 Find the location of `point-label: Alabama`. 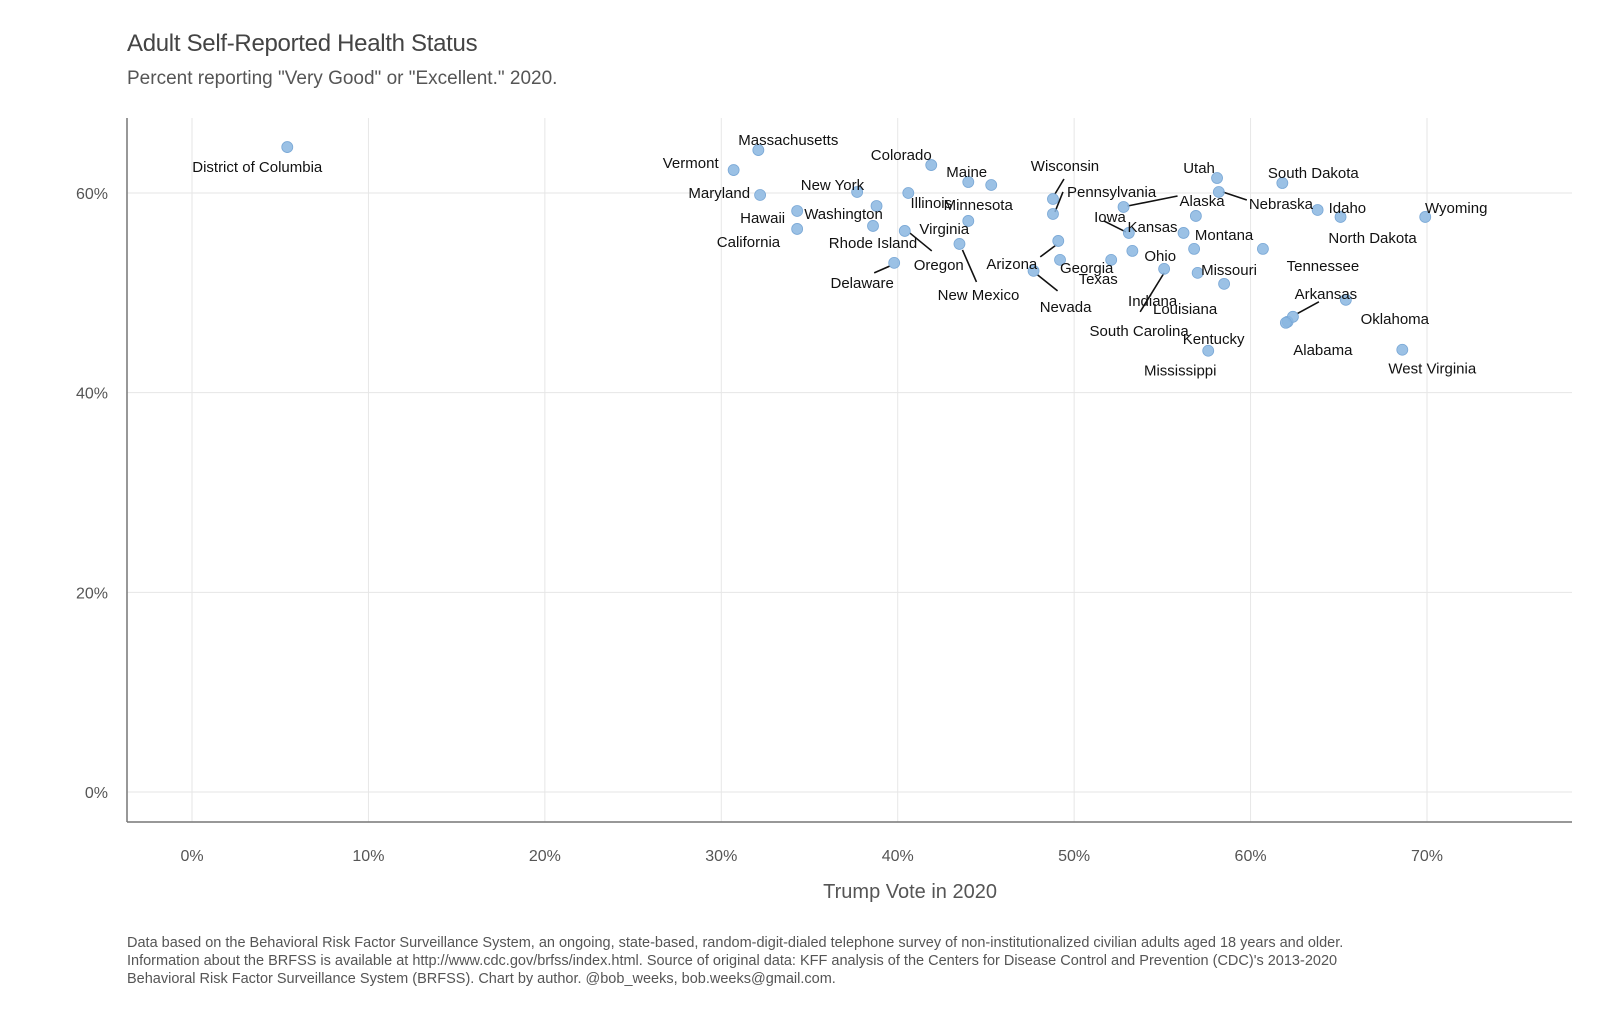

point-label: Alabama is located at coordinates (1323, 350).